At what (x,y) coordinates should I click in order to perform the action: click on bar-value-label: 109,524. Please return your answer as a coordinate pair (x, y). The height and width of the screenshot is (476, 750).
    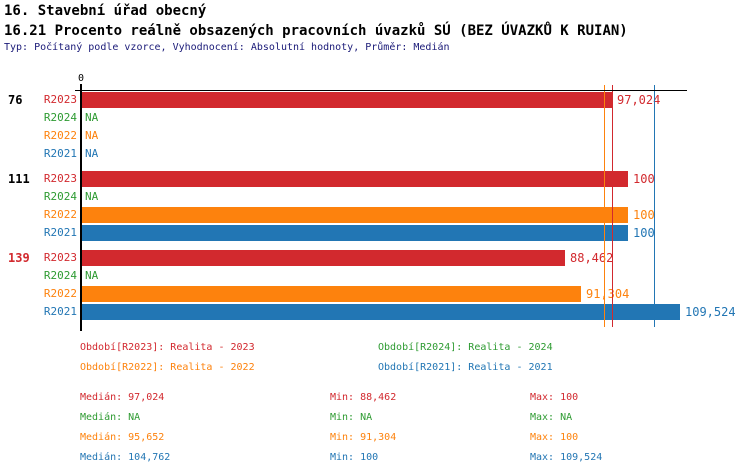
    Looking at the image, I should click on (710, 312).